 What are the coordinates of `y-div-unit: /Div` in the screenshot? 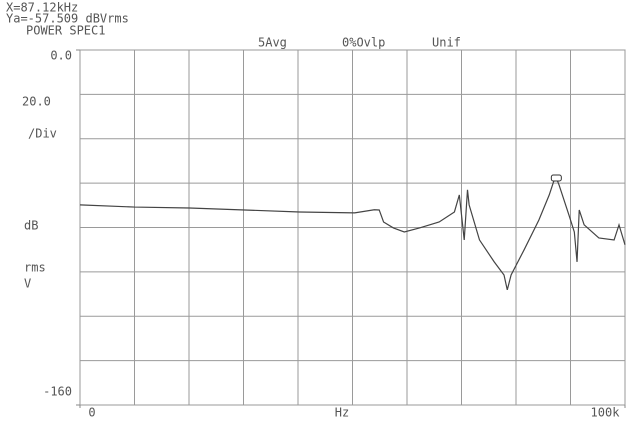 It's located at (42, 134).